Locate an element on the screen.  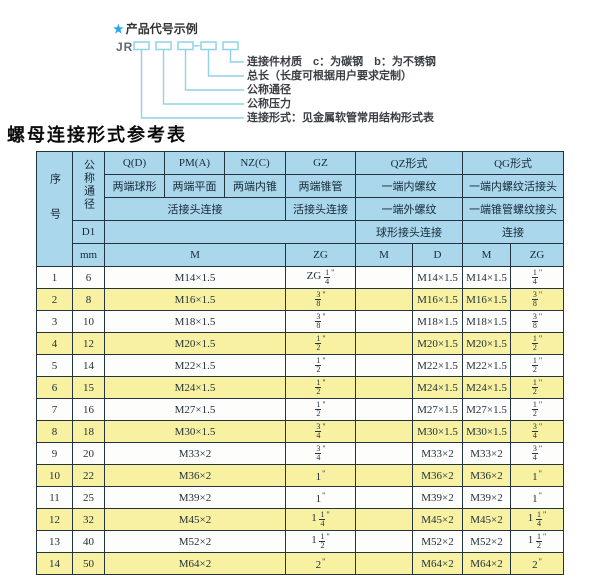
cell-m: M16×1.5 is located at coordinates (195, 299).